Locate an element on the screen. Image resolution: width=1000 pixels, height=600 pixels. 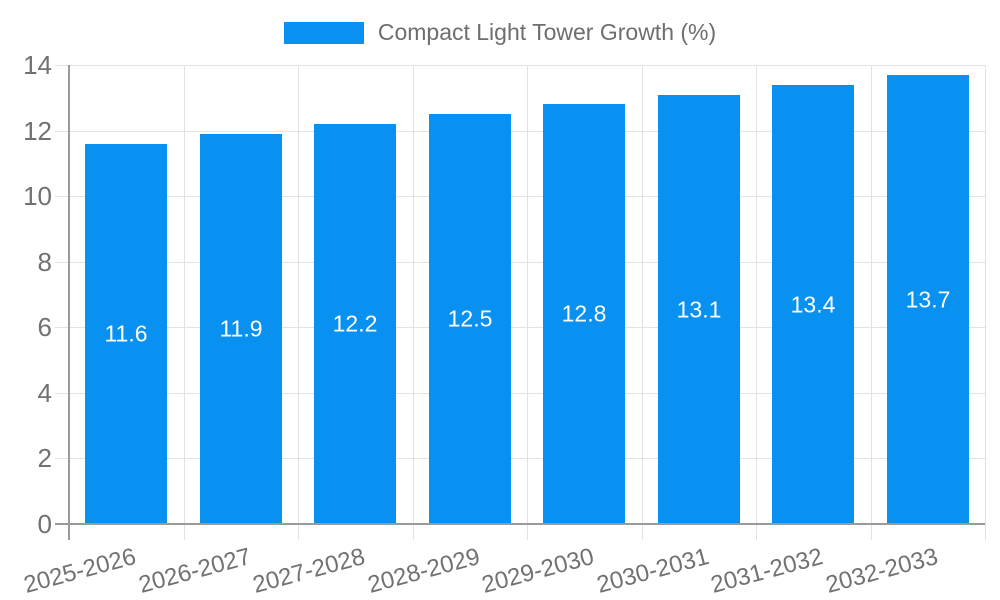
bar: 12.8 is located at coordinates (584, 314).